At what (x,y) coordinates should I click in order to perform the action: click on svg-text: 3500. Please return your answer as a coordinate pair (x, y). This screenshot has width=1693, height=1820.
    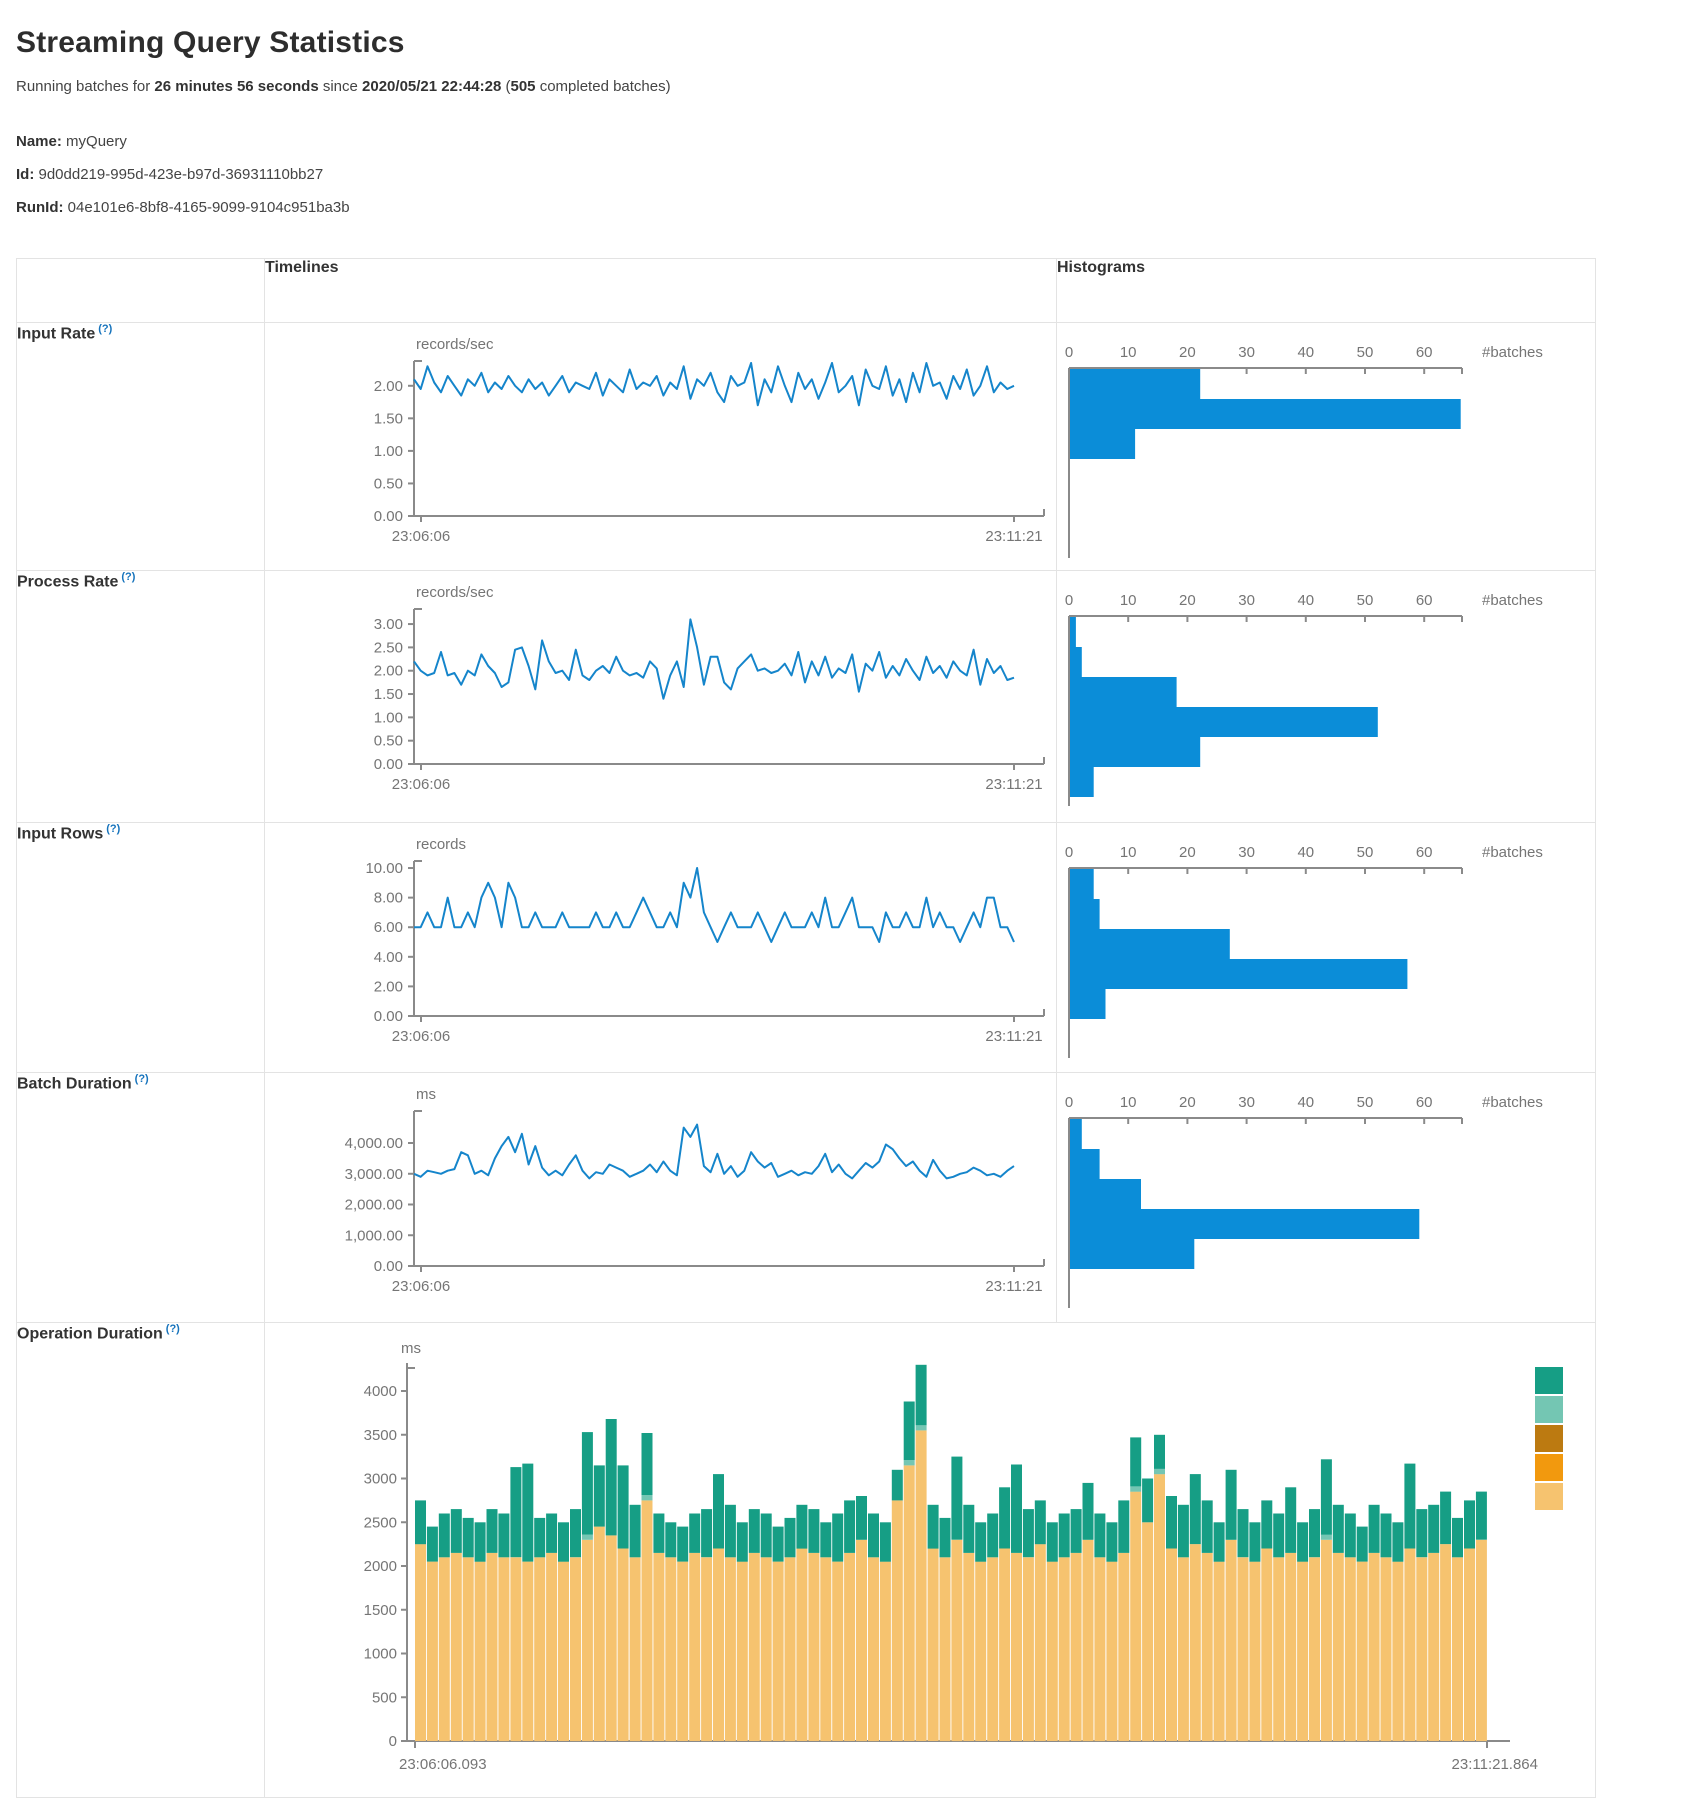
    Looking at the image, I should click on (380, 1435).